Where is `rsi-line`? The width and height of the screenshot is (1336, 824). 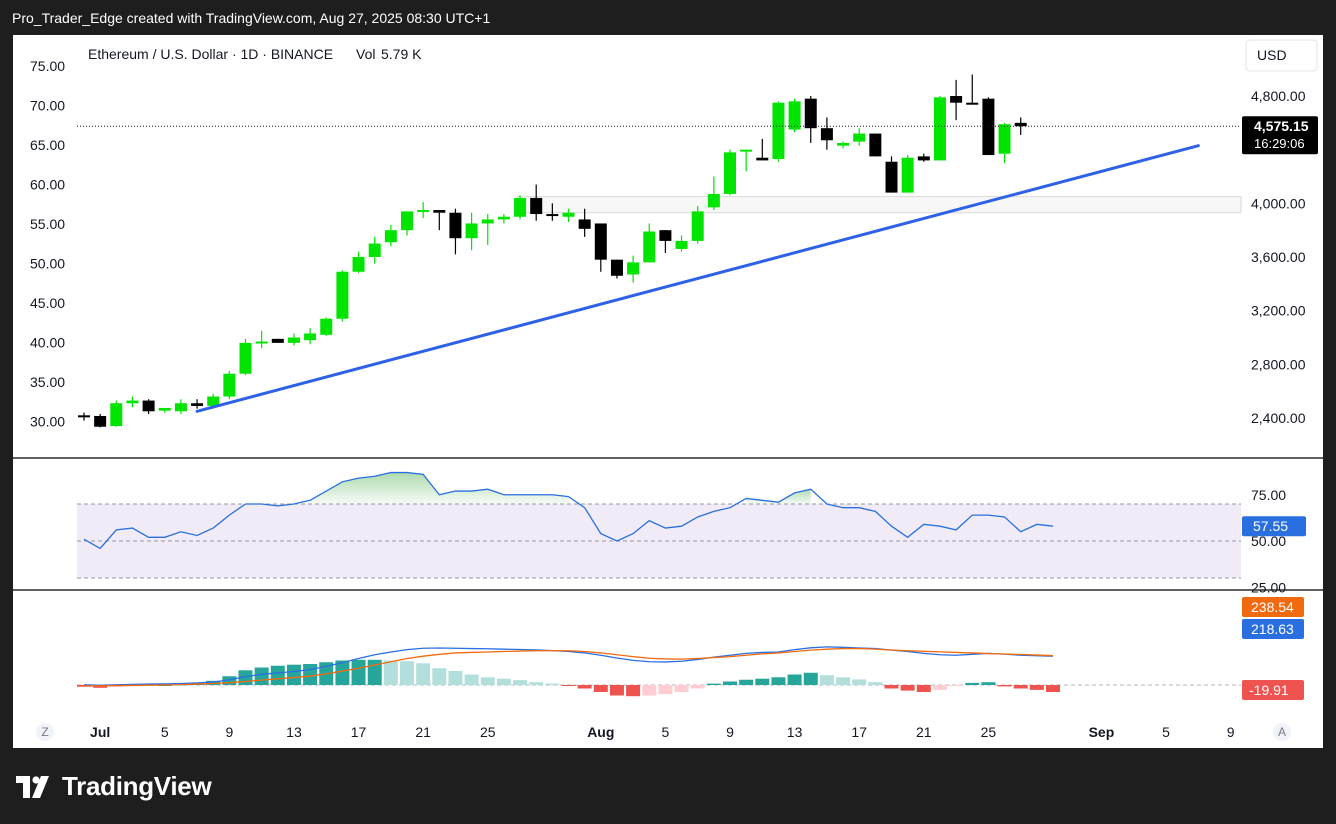
rsi-line is located at coordinates (568, 510).